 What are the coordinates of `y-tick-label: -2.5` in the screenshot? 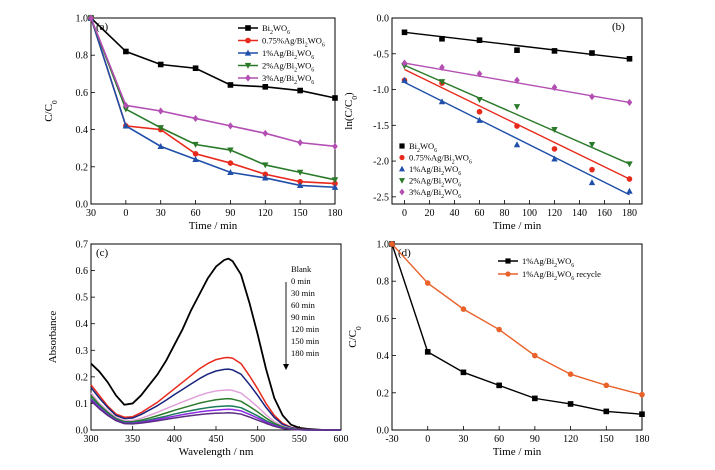 It's located at (381, 197).